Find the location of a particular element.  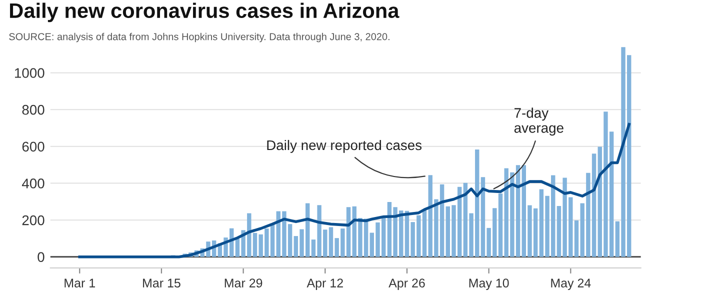

y-tick-label: 400 is located at coordinates (33, 183).